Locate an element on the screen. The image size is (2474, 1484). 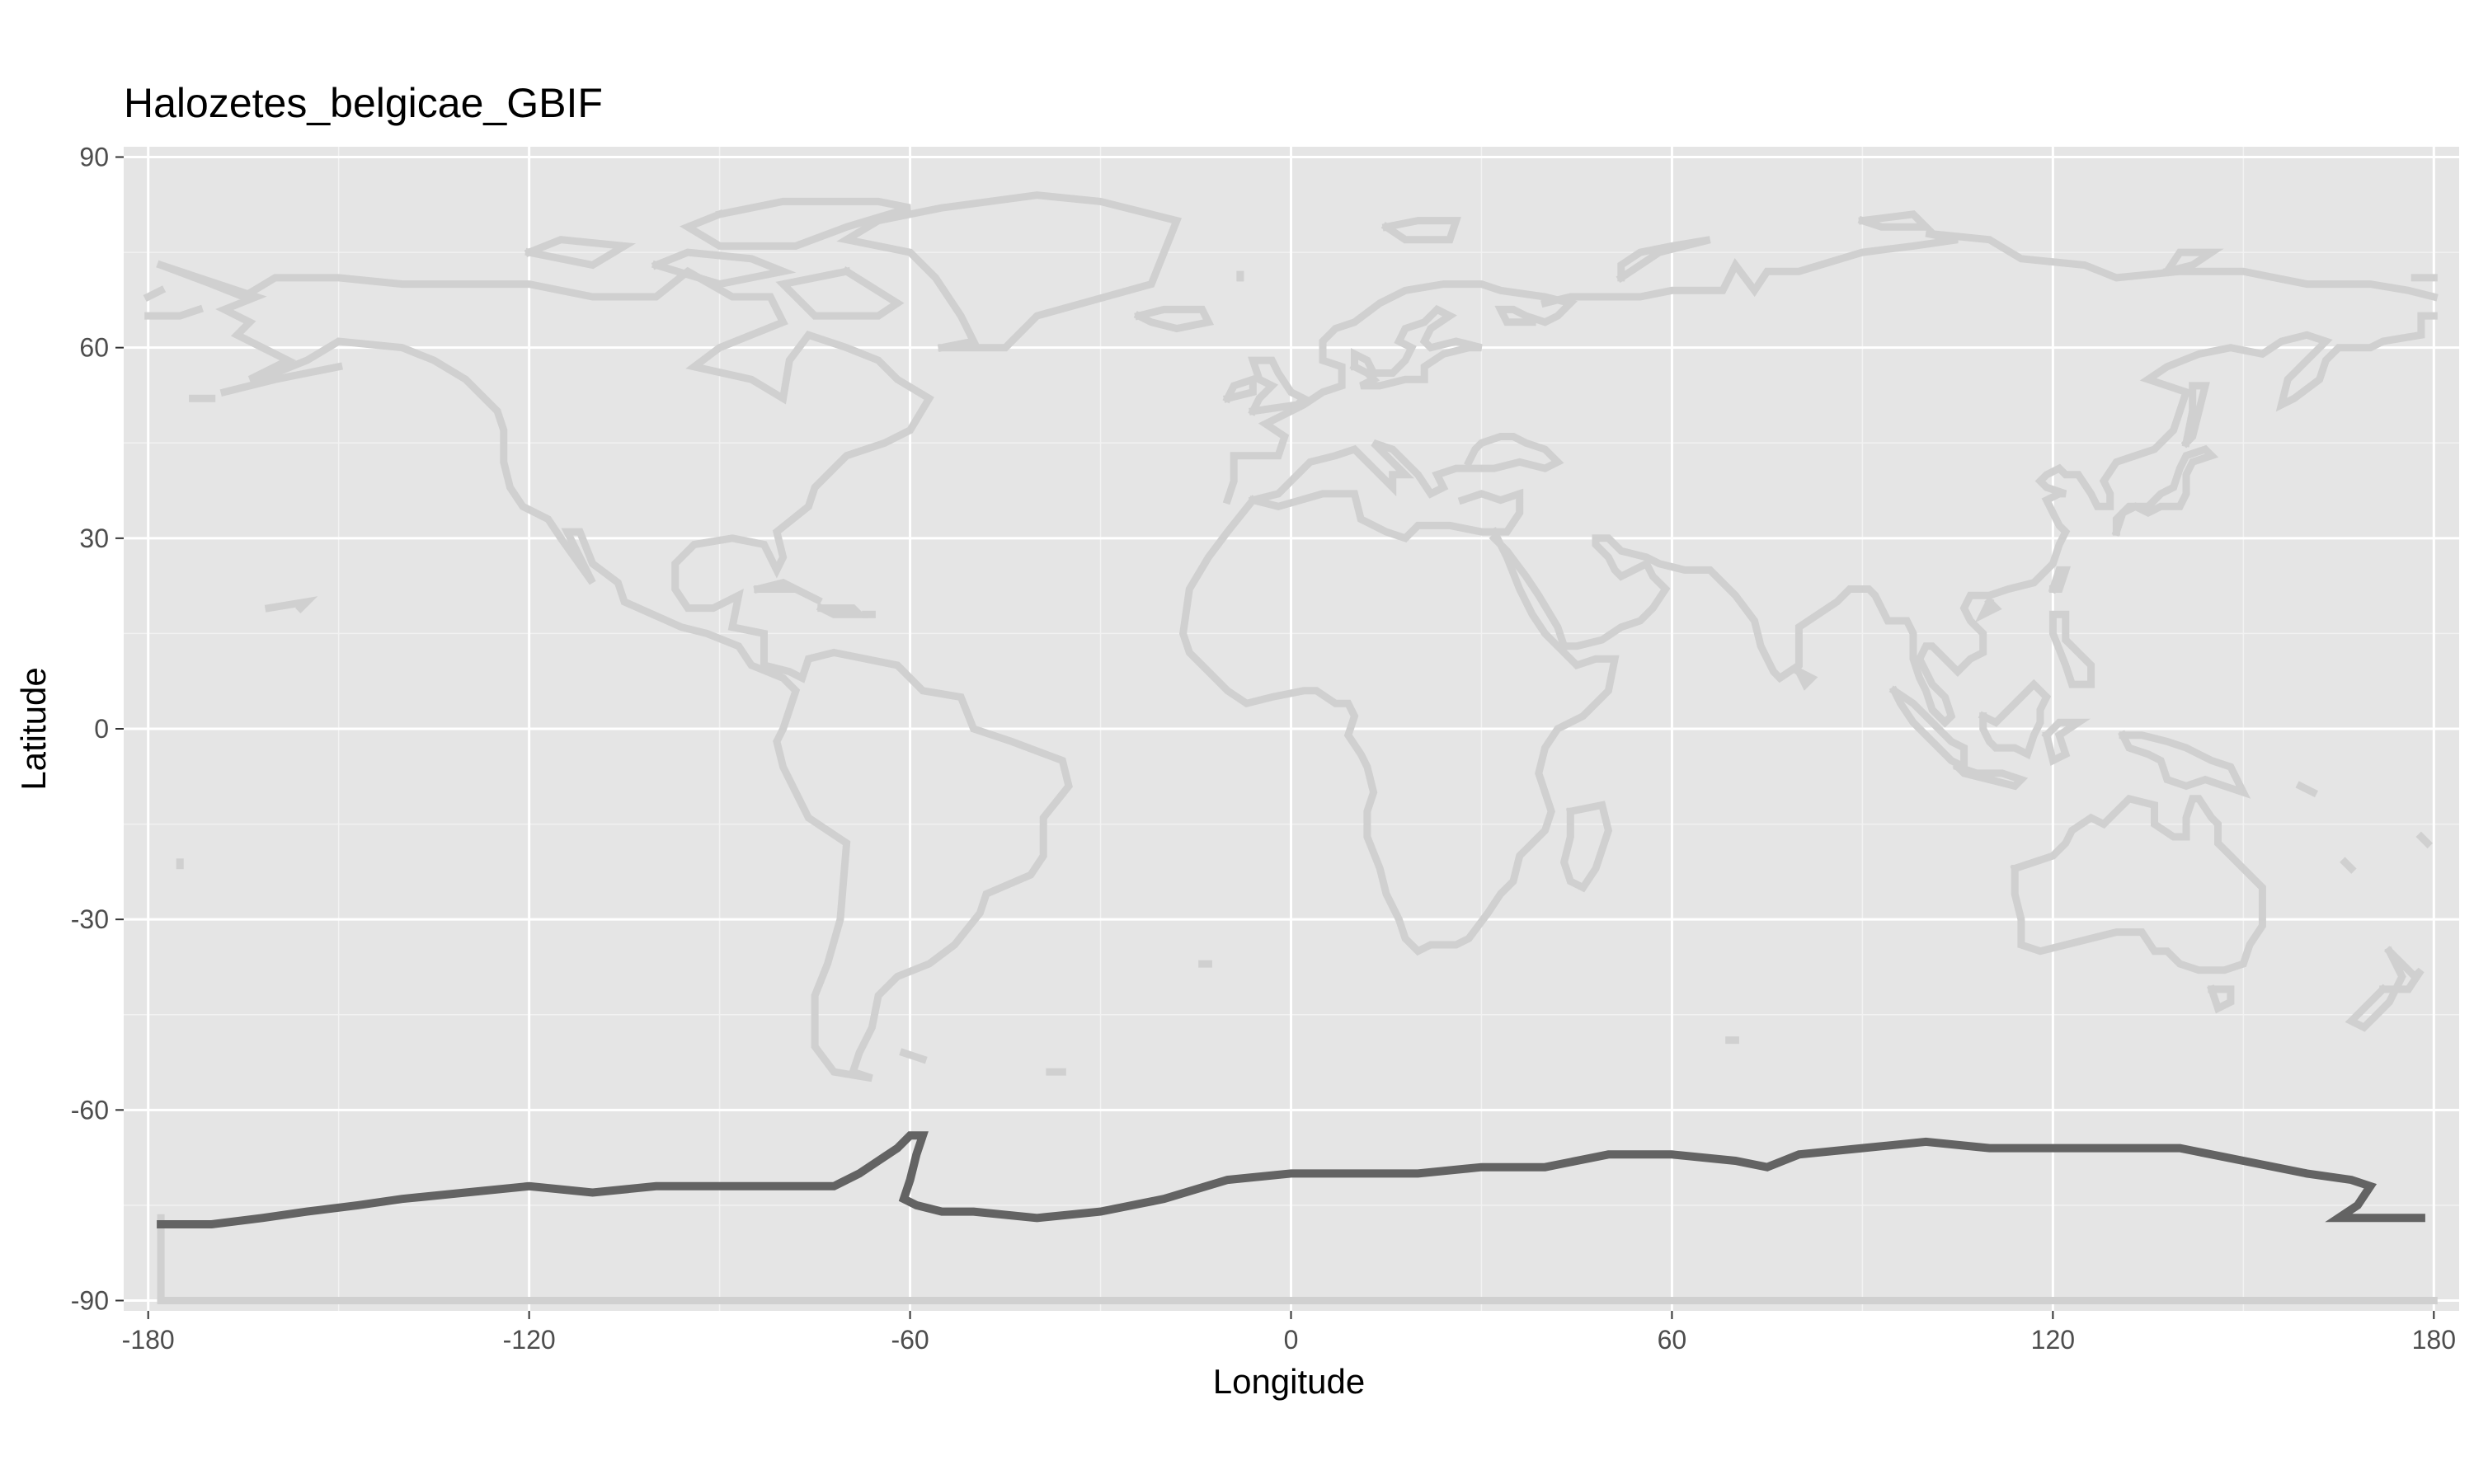
y-tick-label: 60 is located at coordinates (94, 348).